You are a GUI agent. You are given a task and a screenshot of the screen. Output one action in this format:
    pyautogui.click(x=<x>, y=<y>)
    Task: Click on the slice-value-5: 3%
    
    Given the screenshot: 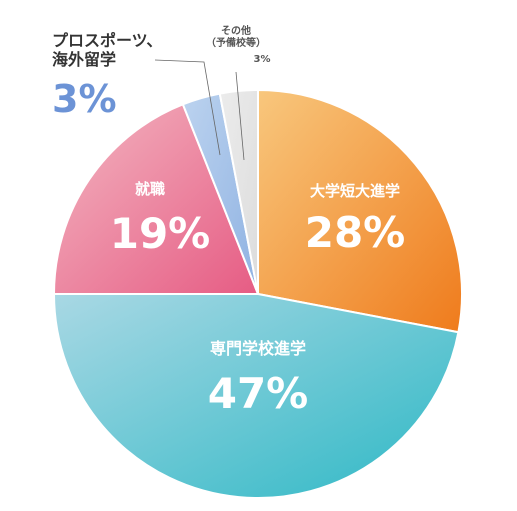 What is the action you would take?
    pyautogui.click(x=262, y=59)
    